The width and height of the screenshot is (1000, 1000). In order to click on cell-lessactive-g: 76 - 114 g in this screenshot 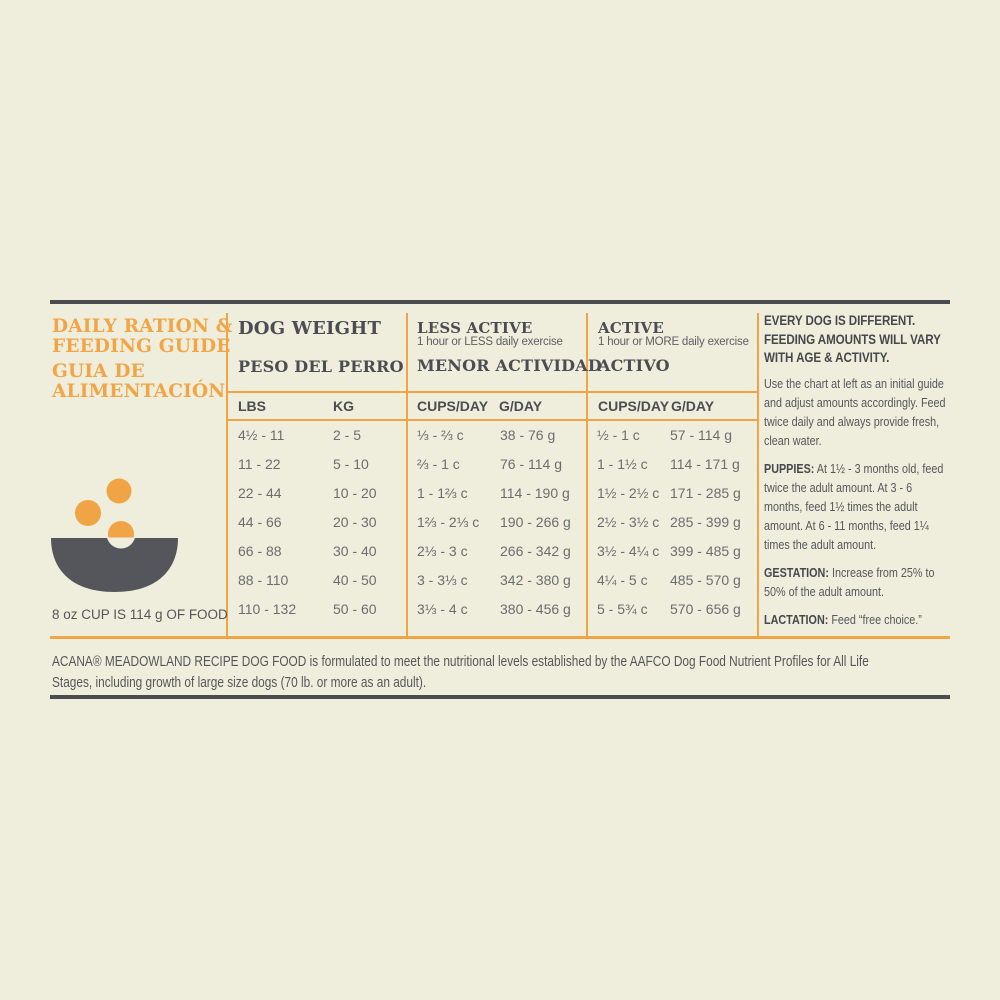, I will do `click(531, 464)`.